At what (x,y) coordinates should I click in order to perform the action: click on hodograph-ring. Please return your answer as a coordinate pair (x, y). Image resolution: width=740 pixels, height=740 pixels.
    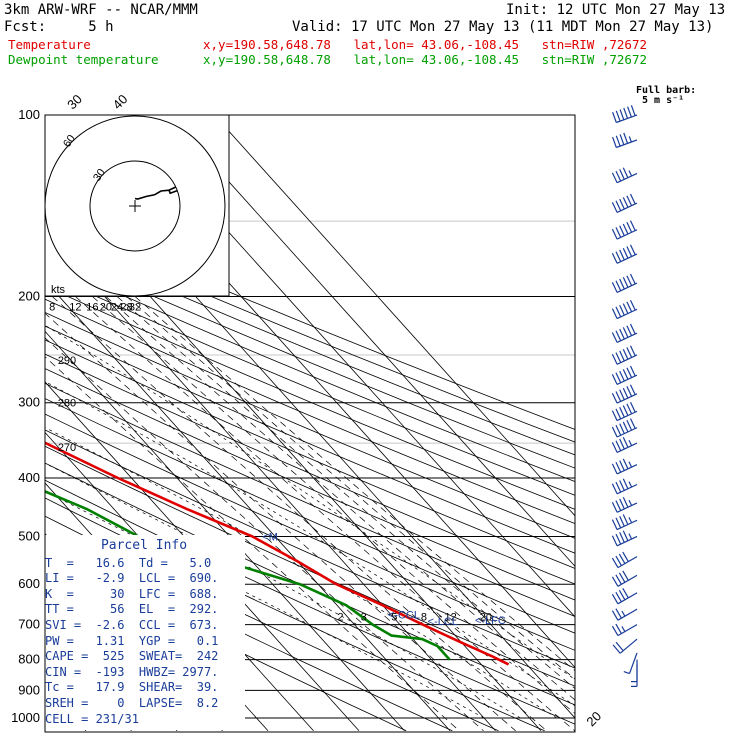
    Looking at the image, I should click on (135, 206).